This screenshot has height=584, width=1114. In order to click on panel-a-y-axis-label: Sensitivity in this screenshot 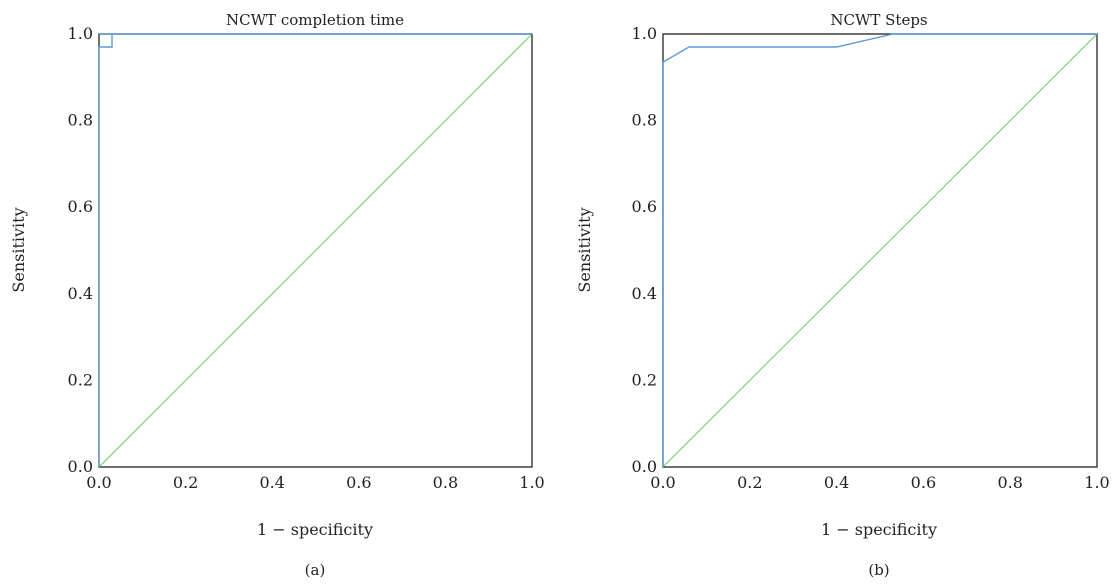, I will do `click(18, 249)`.